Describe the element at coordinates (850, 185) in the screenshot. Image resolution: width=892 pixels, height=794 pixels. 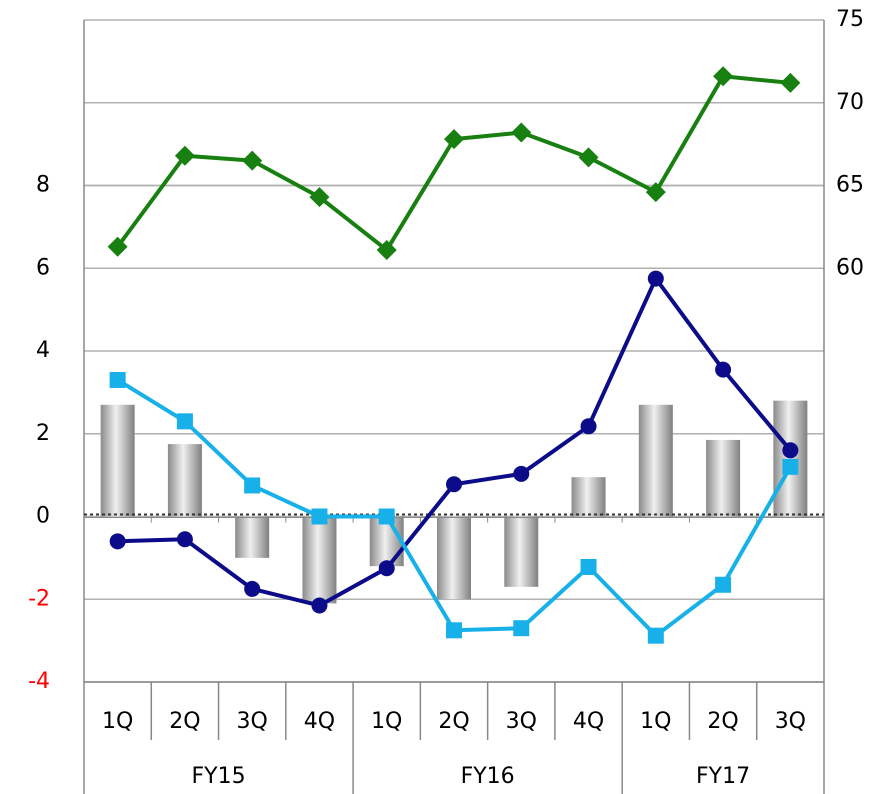
I see `y2-tick-label: 65` at that location.